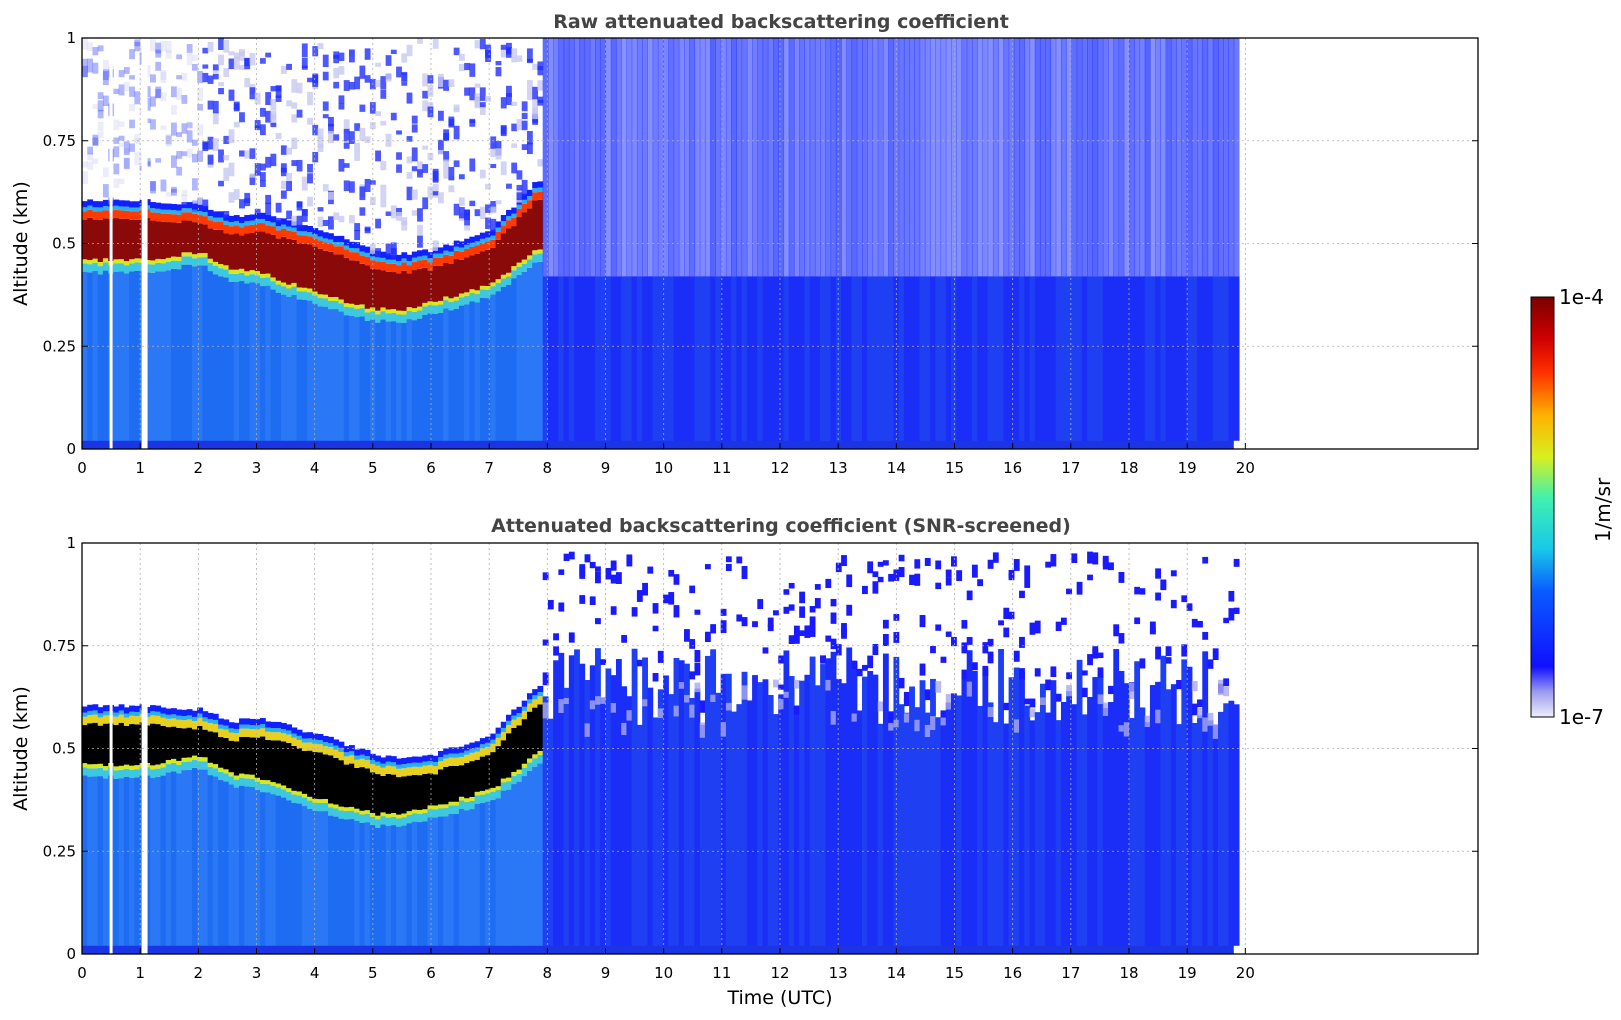 Image resolution: width=1621 pixels, height=1020 pixels. I want to click on colorbar-max-label: 1e-4, so click(1581, 297).